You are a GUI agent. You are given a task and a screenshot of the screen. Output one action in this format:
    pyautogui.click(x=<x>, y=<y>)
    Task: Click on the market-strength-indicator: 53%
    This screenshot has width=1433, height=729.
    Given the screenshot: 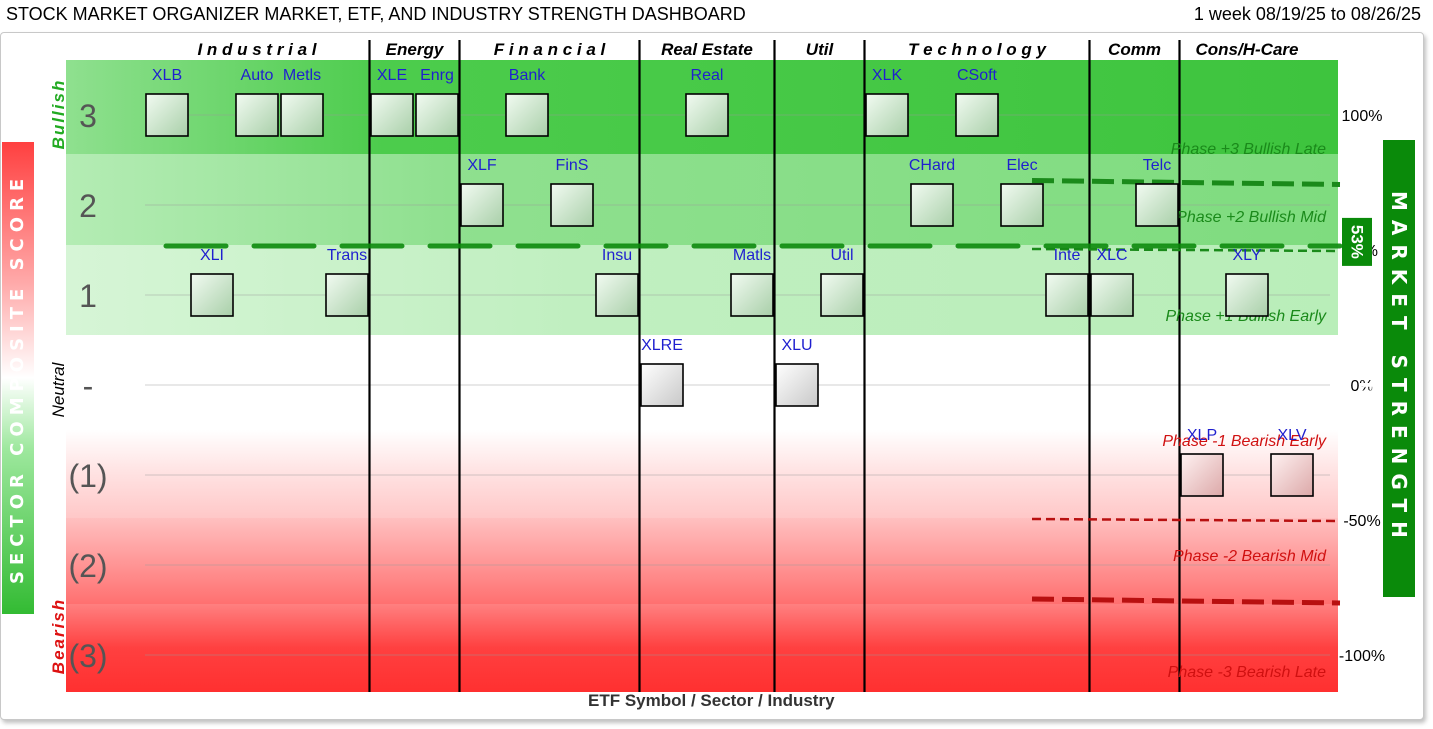 What is the action you would take?
    pyautogui.click(x=1357, y=241)
    